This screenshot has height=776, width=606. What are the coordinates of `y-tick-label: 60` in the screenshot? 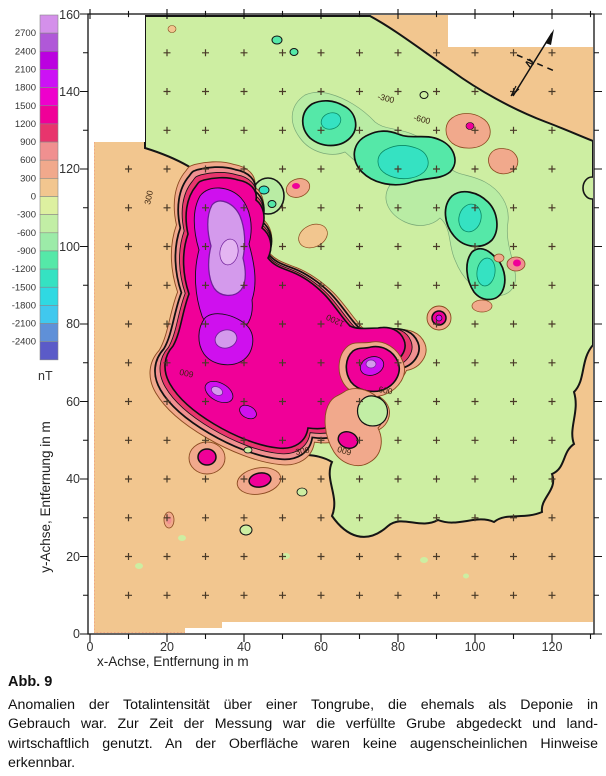 It's located at (73, 402).